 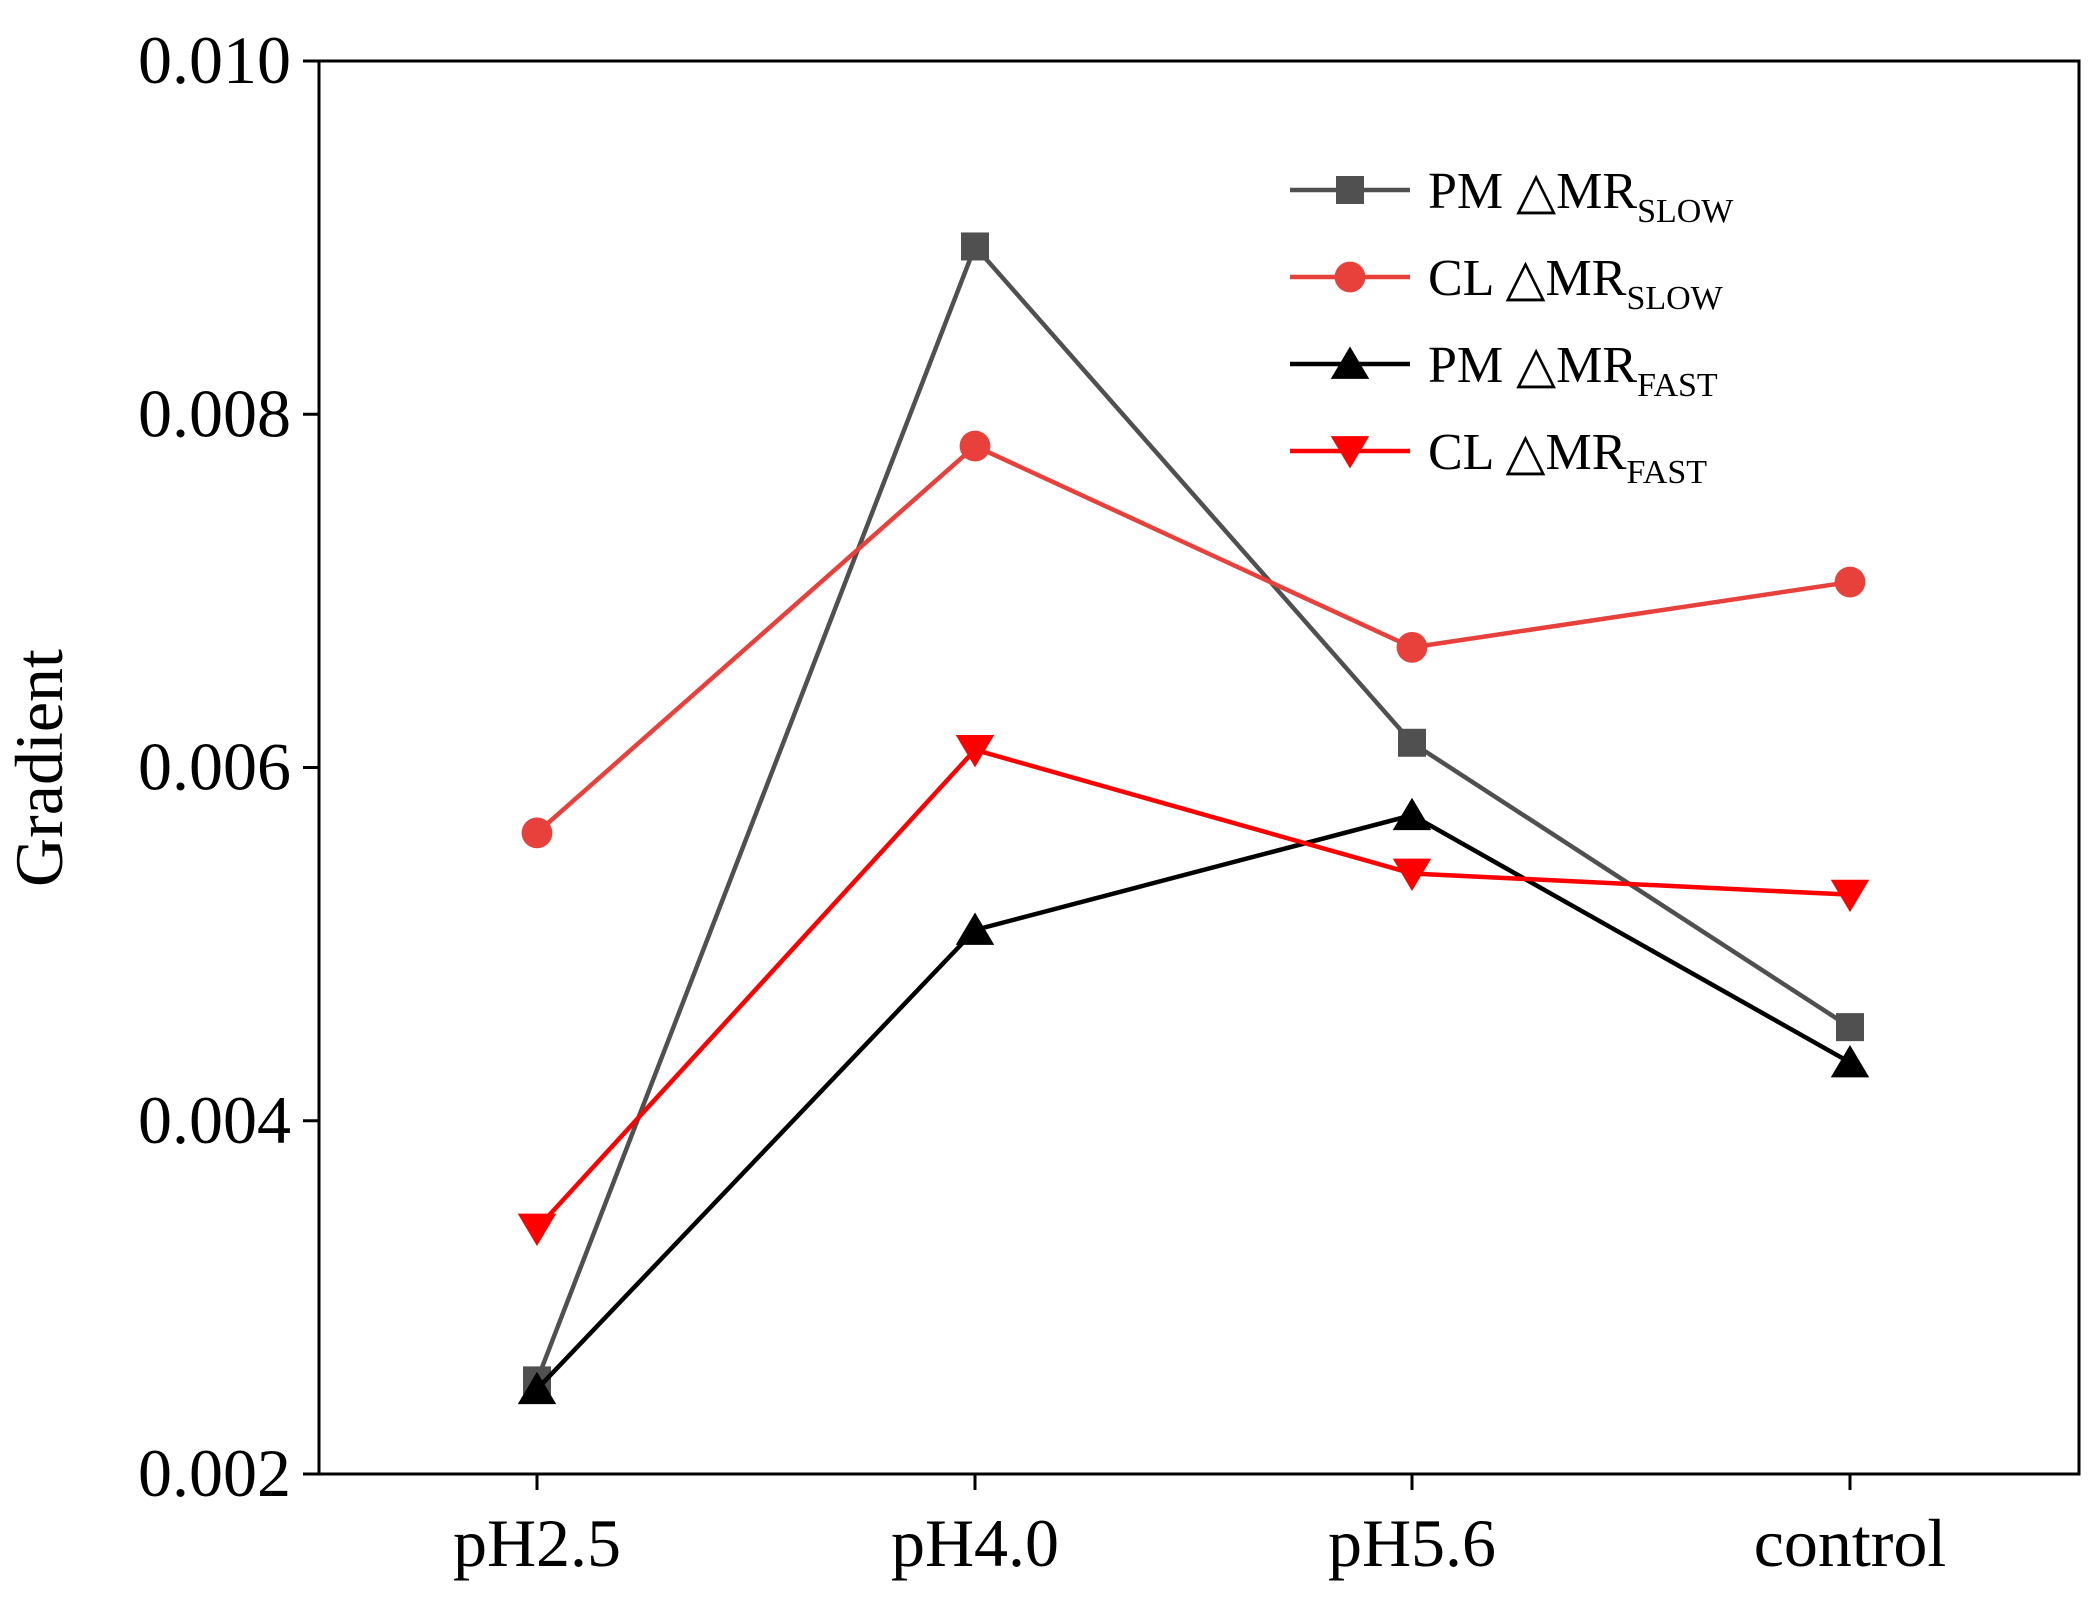 What do you see at coordinates (975, 1543) in the screenshot?
I see `x-tick-label: pH4.0` at bounding box center [975, 1543].